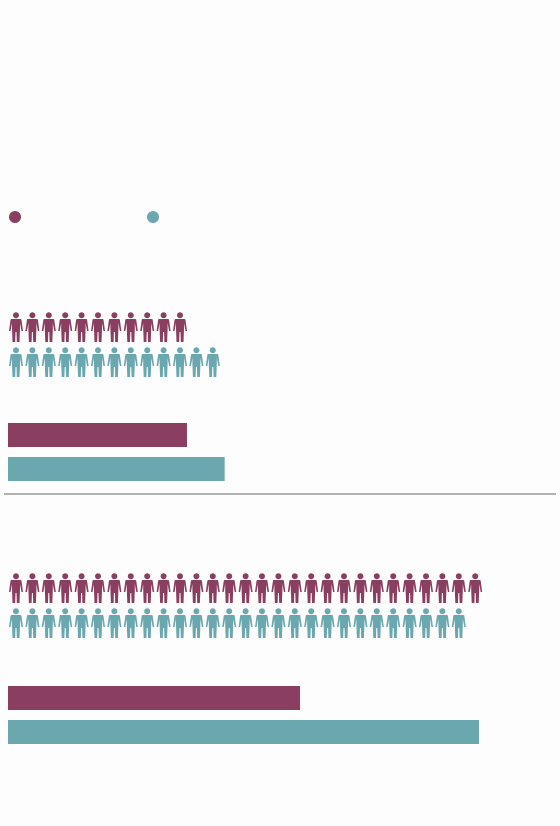  Describe the element at coordinates (154, 698) in the screenshot. I see `bar-s2-series1` at that location.